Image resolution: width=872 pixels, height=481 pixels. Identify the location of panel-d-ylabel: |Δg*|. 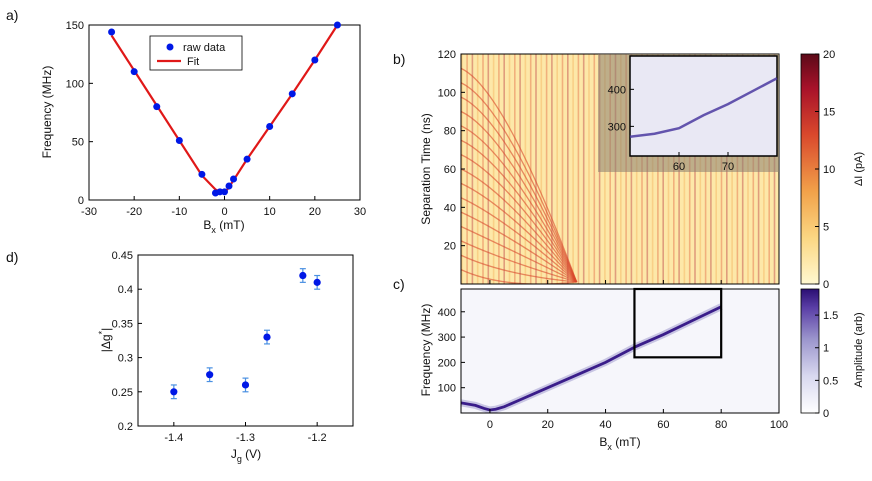
(105, 340).